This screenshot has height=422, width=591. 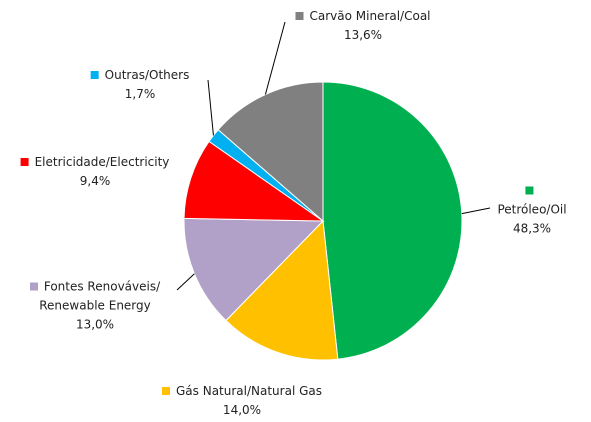 I want to click on category-label: Petróleo/Oil, so click(x=532, y=209).